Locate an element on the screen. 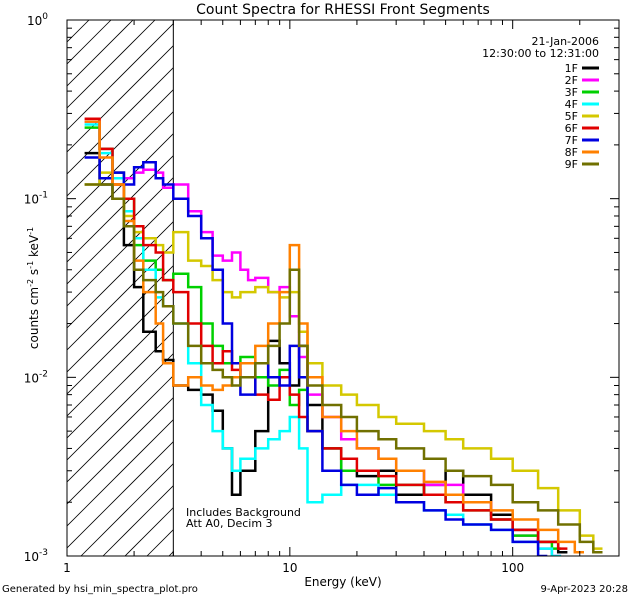 The image size is (640, 600). legend-label: 7F is located at coordinates (571, 140).